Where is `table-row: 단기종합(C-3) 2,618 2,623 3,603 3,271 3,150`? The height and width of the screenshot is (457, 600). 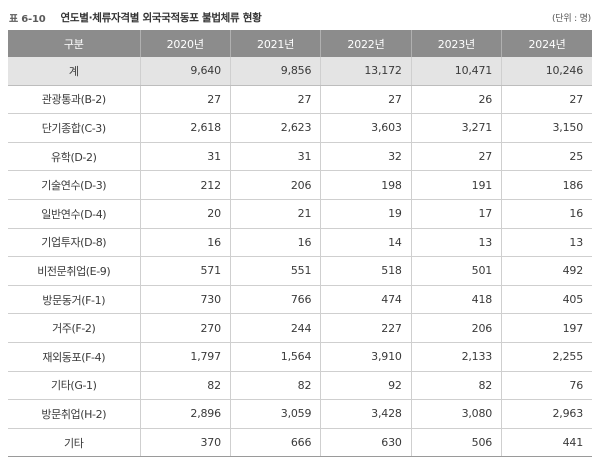 table-row: 단기종합(C-3) 2,618 2,623 3,603 3,271 3,150 is located at coordinates (300, 128).